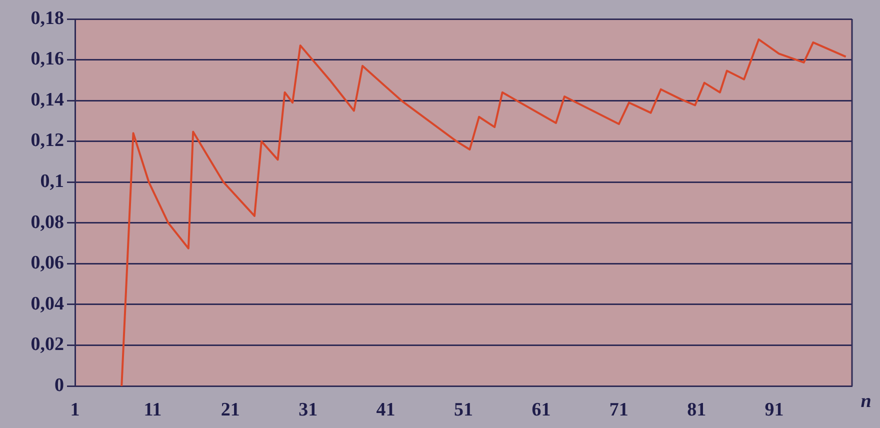  What do you see at coordinates (463, 409) in the screenshot?
I see `x-tick-label: 51` at bounding box center [463, 409].